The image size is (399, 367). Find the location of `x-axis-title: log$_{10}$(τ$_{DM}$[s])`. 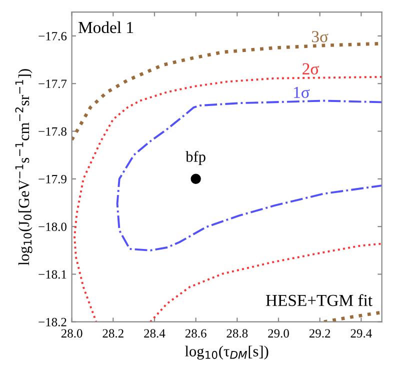

x-axis-title: log$_{10}$(τ$_{DM}$[s]) is located at coordinates (226, 353).